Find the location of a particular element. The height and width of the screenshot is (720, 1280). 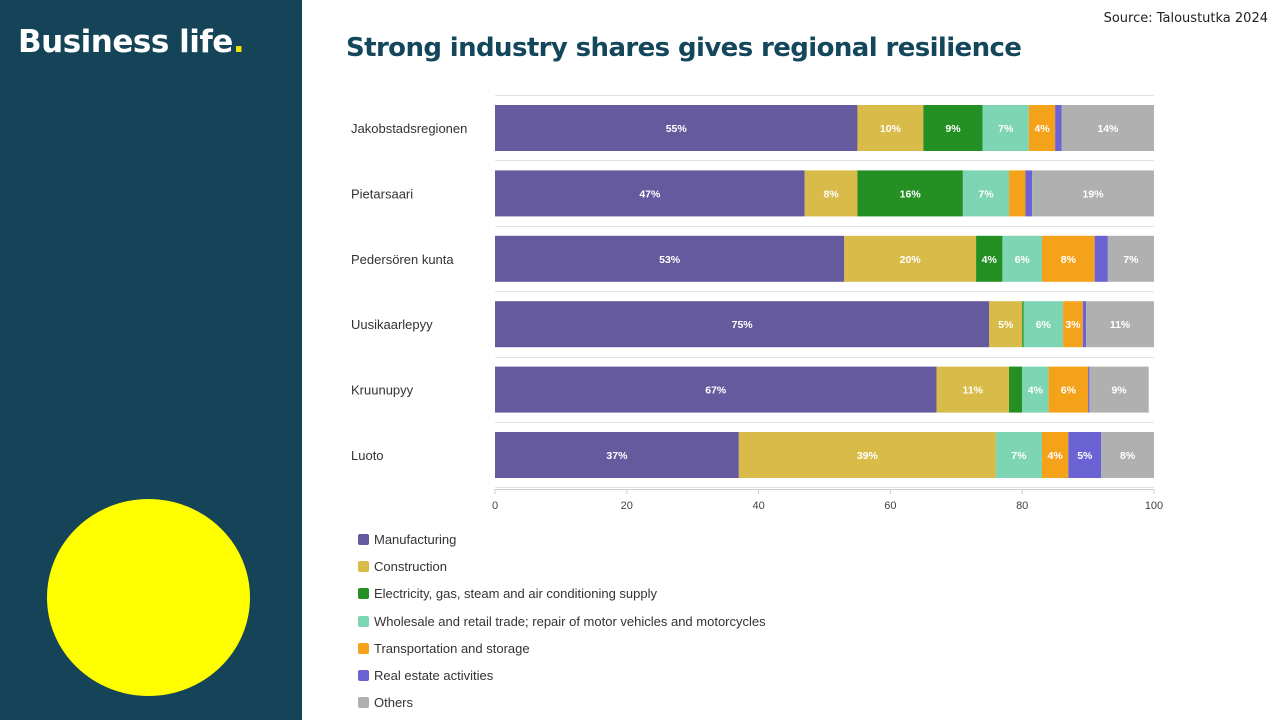

legend-item: Construction is located at coordinates (562, 566).